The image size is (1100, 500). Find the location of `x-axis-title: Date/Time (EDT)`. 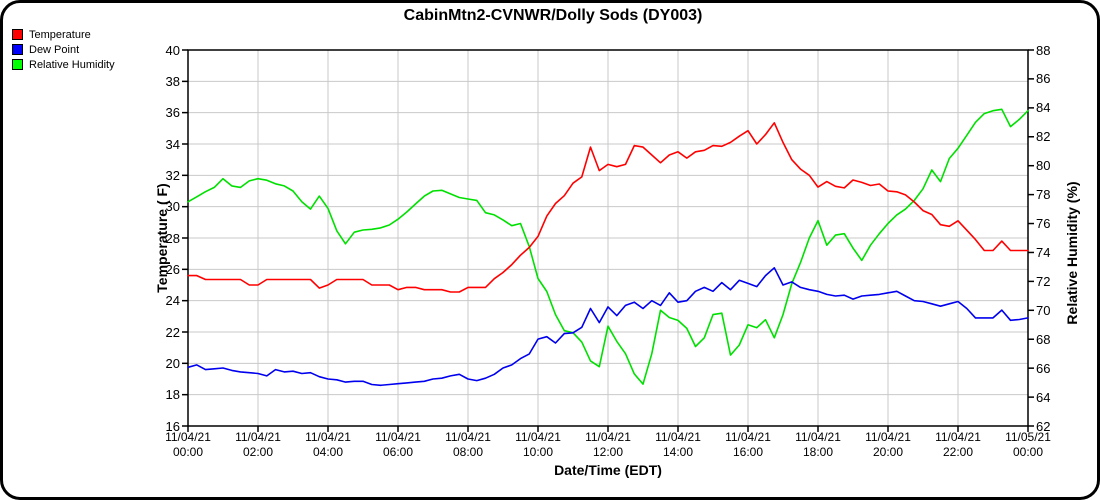

x-axis-title: Date/Time (EDT) is located at coordinates (608, 470).